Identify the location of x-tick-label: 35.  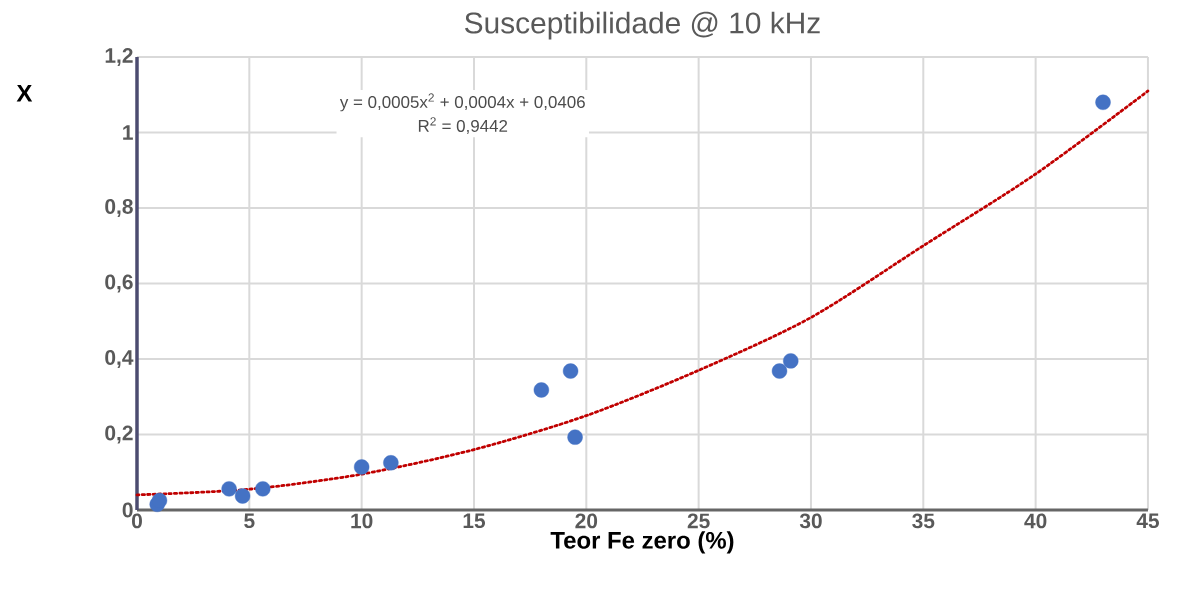
(923, 521).